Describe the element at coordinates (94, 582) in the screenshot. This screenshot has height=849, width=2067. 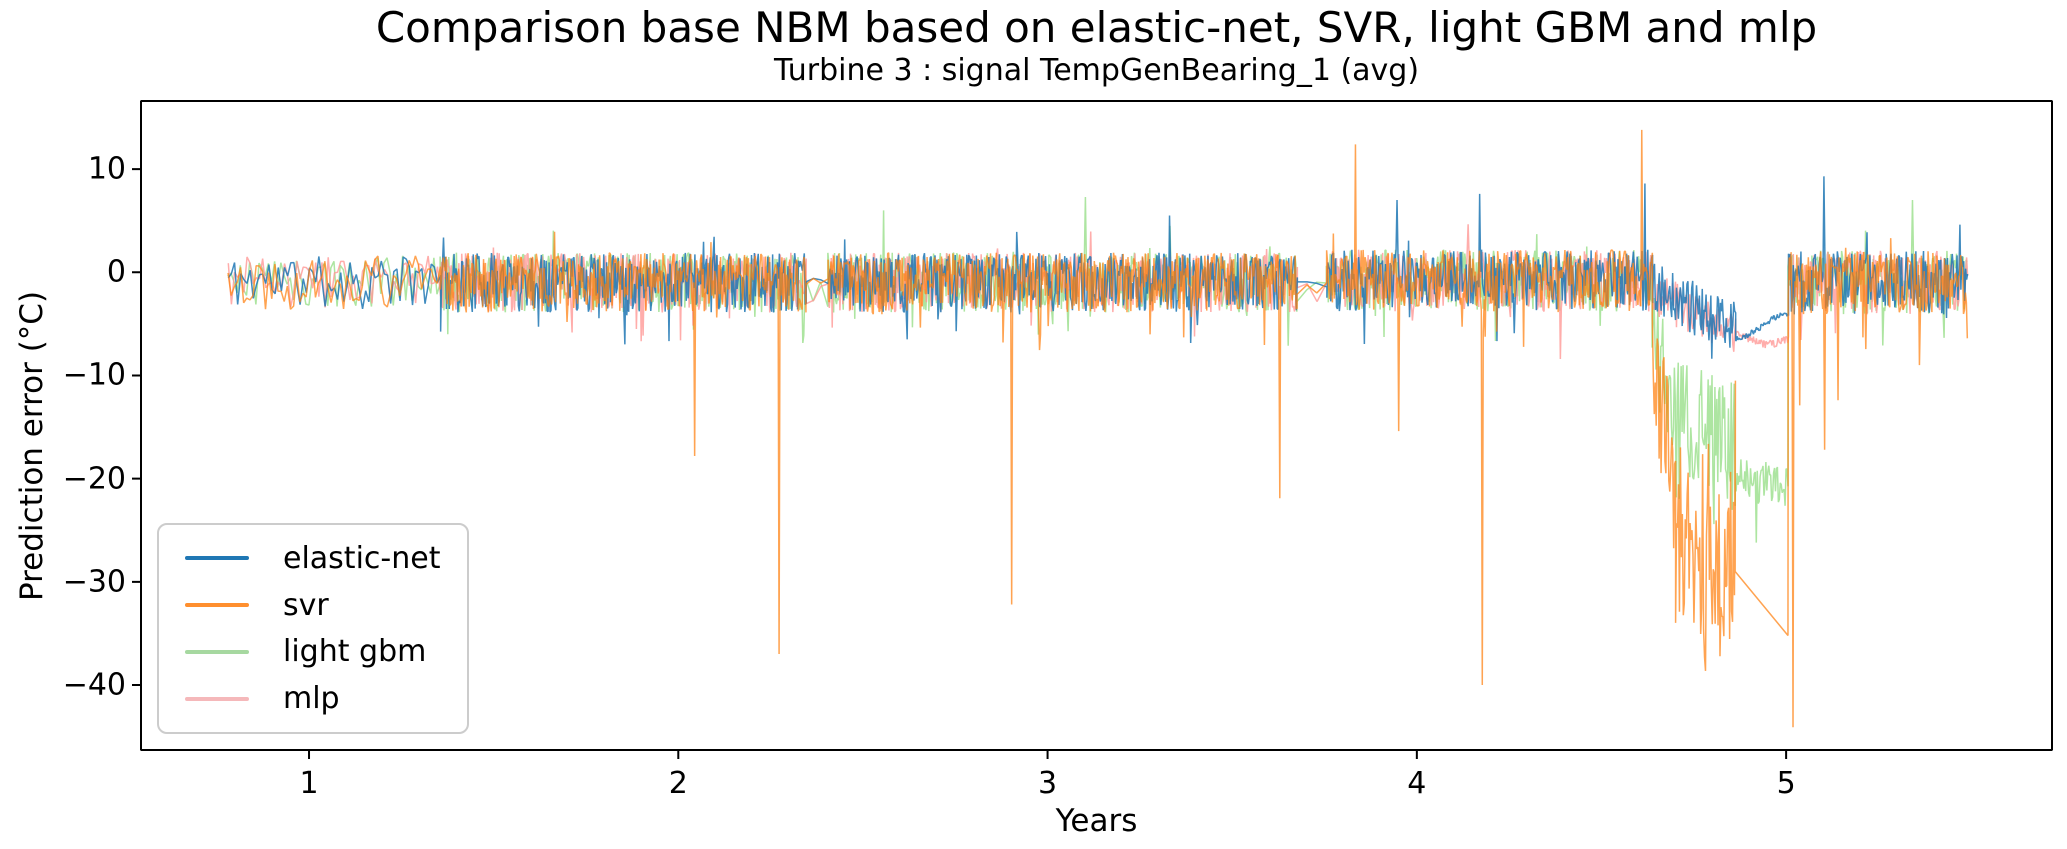
I see `y-tick-label: −30` at that location.